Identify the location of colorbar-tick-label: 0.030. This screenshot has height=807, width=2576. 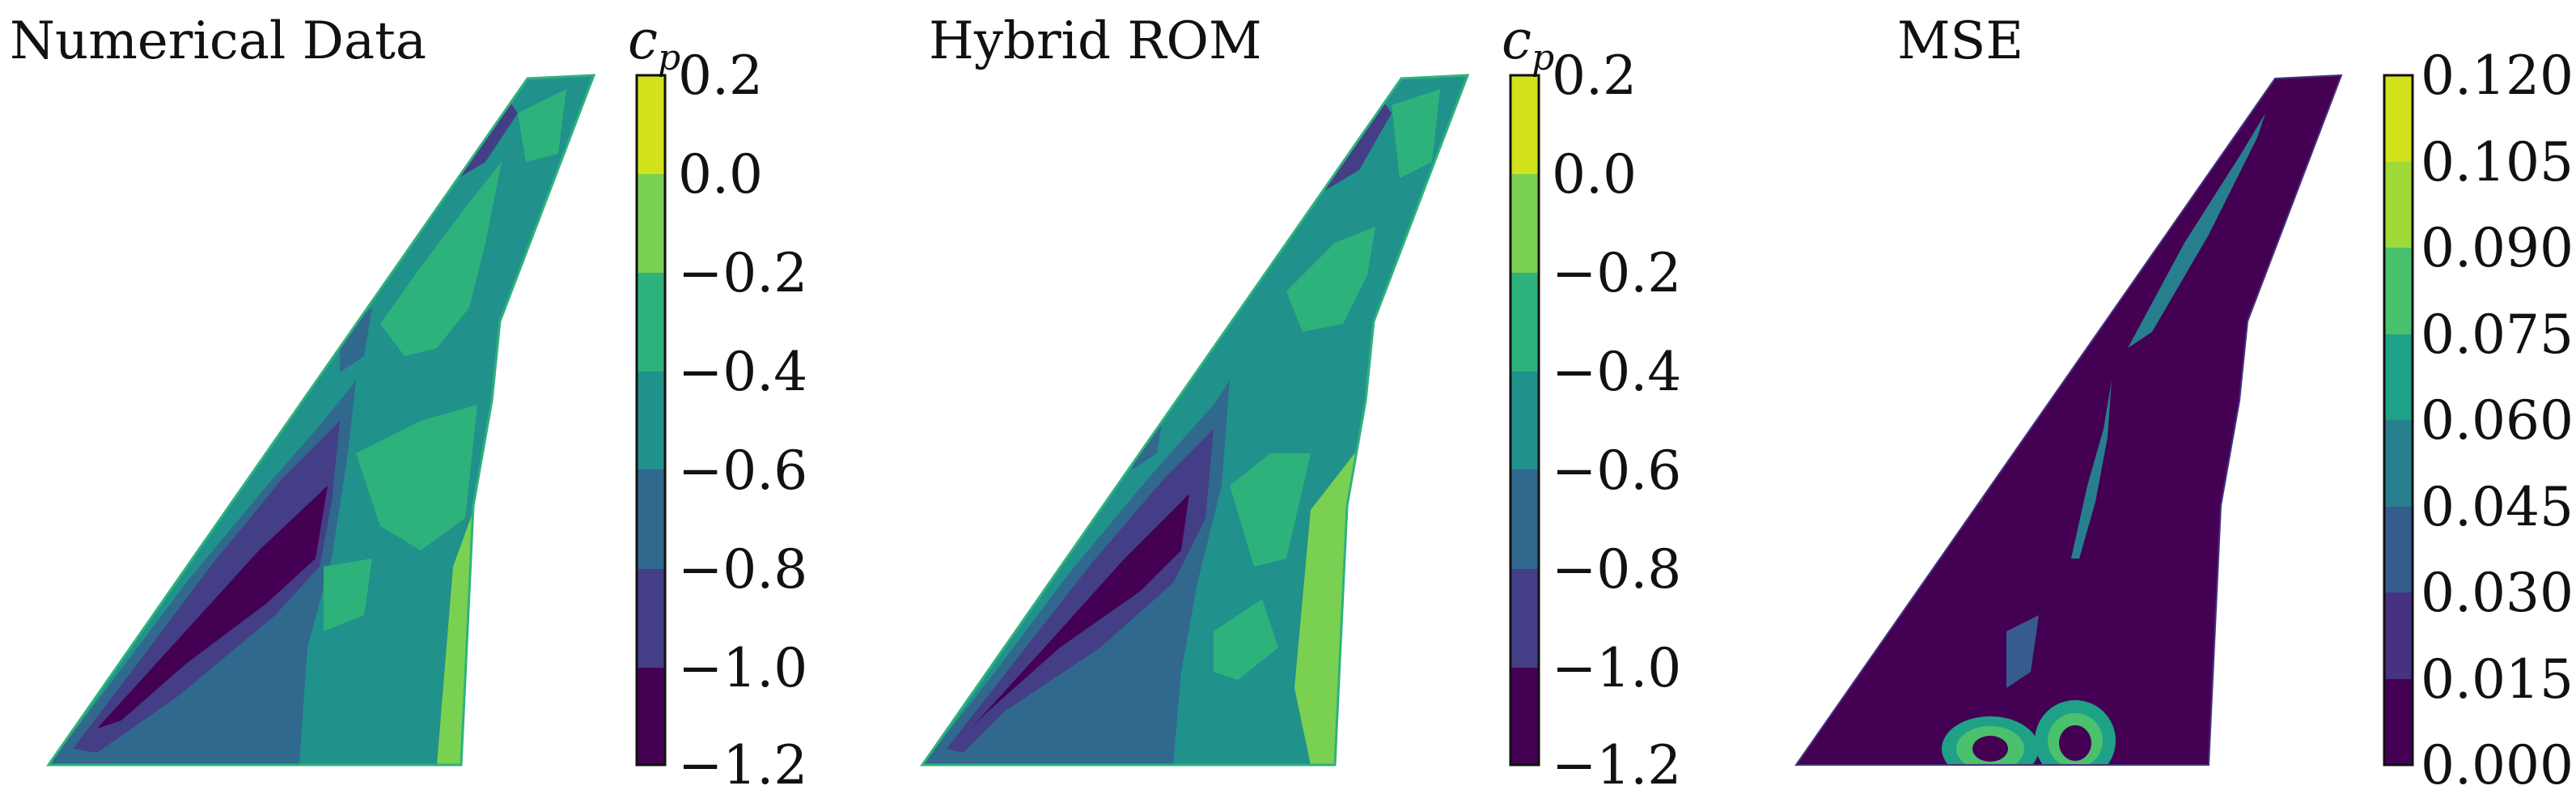
(2497, 593).